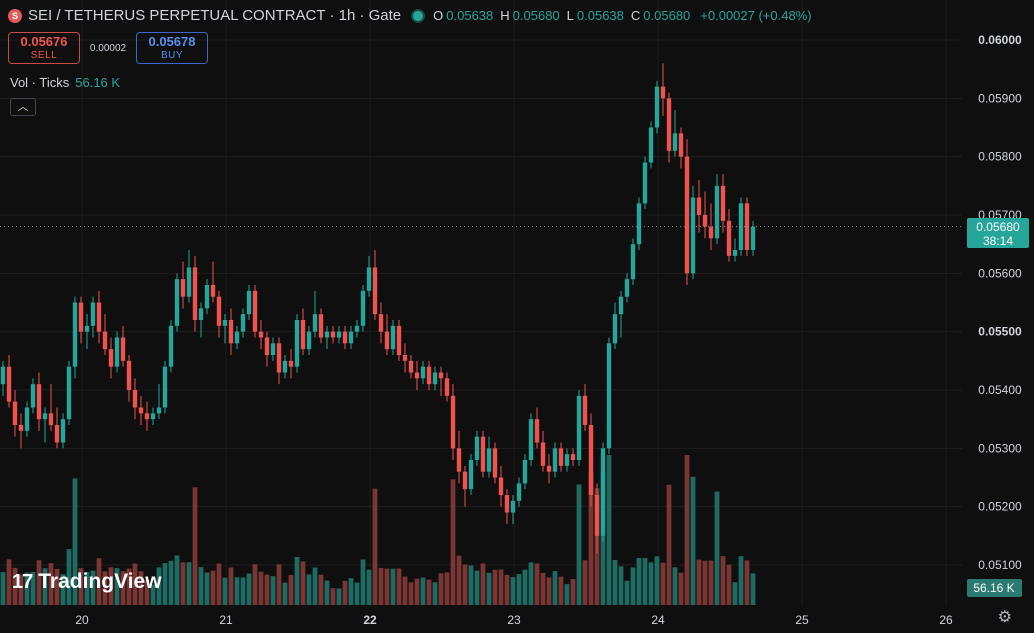 This screenshot has height=633, width=1034. I want to click on sell-button: 0.05676 SELL, so click(44, 48).